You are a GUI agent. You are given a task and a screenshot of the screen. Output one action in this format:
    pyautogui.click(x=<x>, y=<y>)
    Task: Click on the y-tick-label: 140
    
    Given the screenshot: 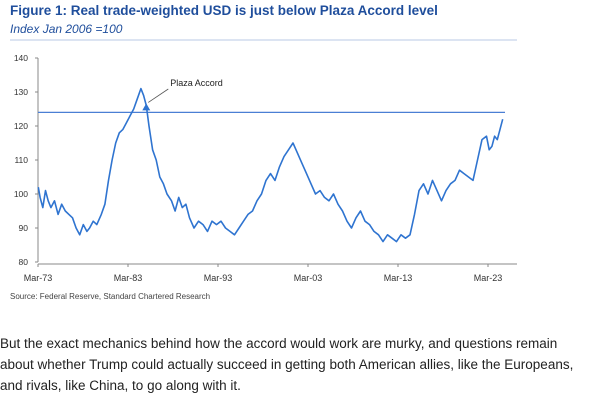 What is the action you would take?
    pyautogui.click(x=21, y=58)
    